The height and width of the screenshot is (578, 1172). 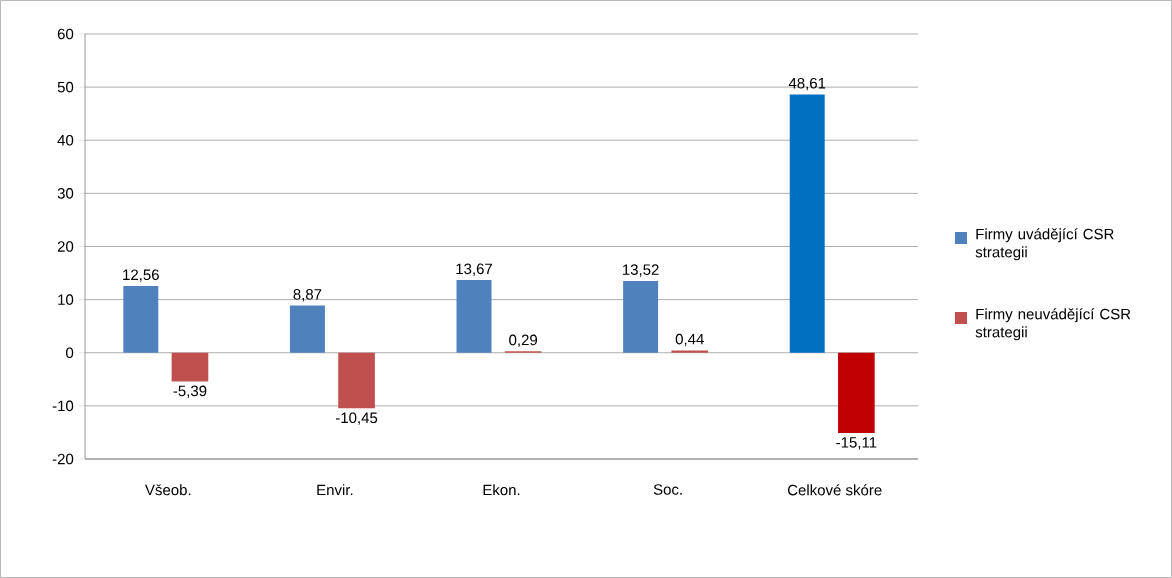 I want to click on y-tick-label: -20, so click(x=63, y=459).